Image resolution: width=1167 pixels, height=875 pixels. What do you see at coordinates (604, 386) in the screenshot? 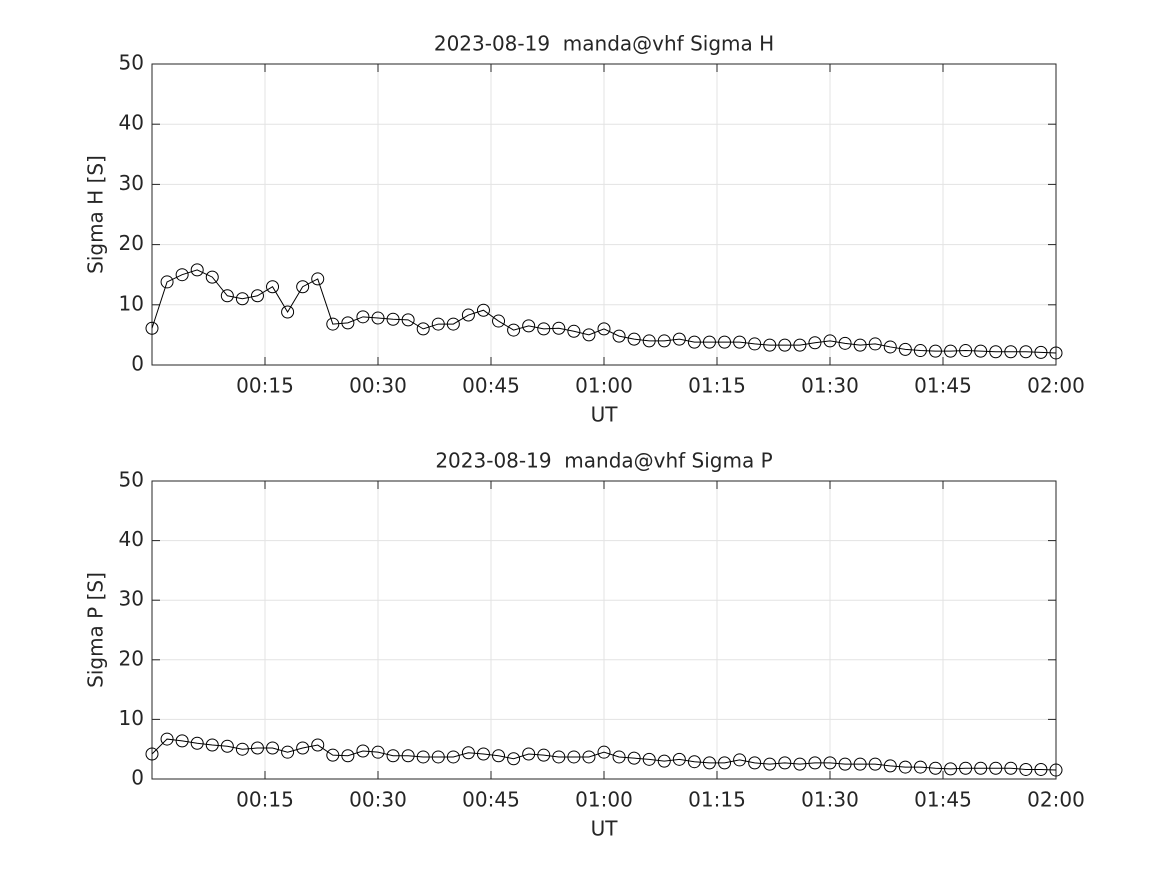
I see `x-tick-label: 01:00` at bounding box center [604, 386].